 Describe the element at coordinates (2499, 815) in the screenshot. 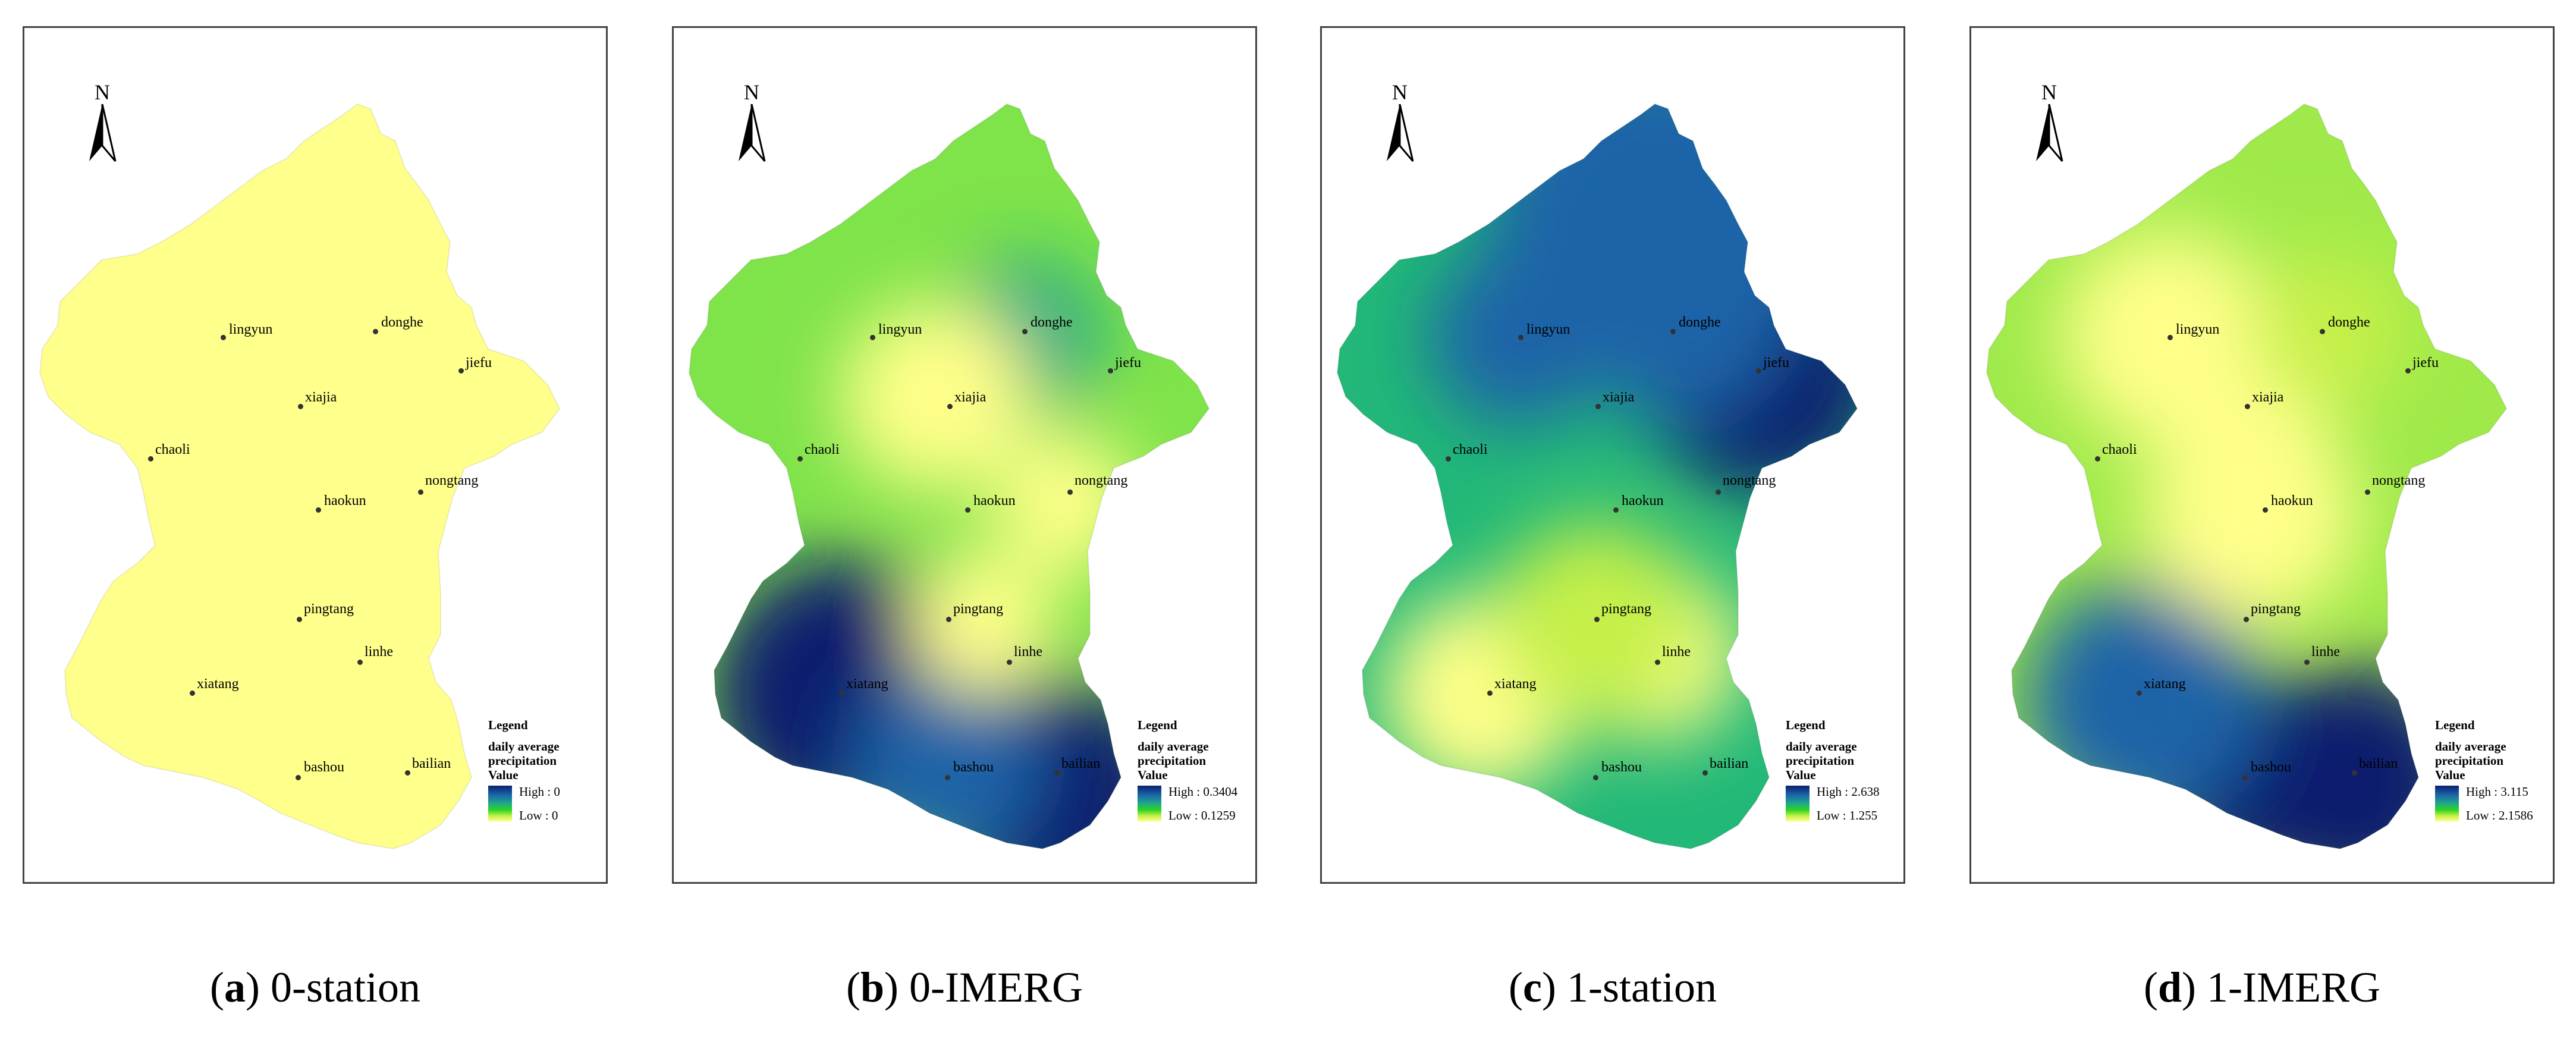

I see `legend-low-label: Low : 2.1586` at that location.